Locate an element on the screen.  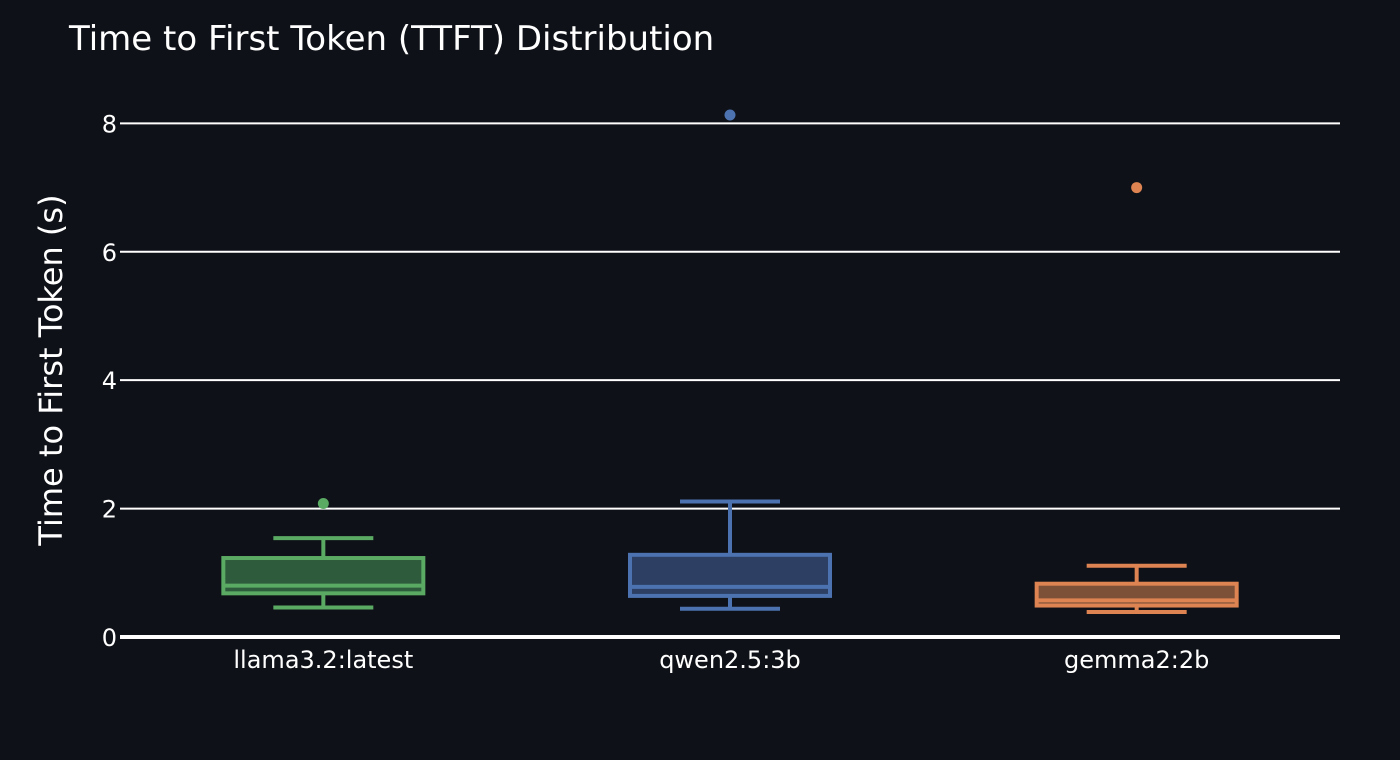
x-tick-labels: llama3.2:latest qwen2.5:3b gemma2:2b is located at coordinates (721, 660).